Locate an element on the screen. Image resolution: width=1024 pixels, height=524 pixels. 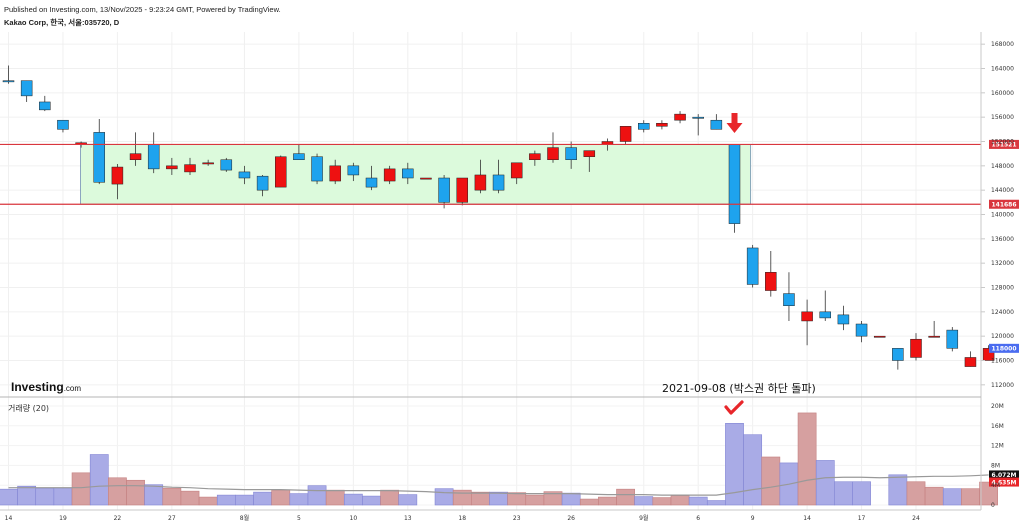
price-tick-label: 132000 is located at coordinates (1002, 263).